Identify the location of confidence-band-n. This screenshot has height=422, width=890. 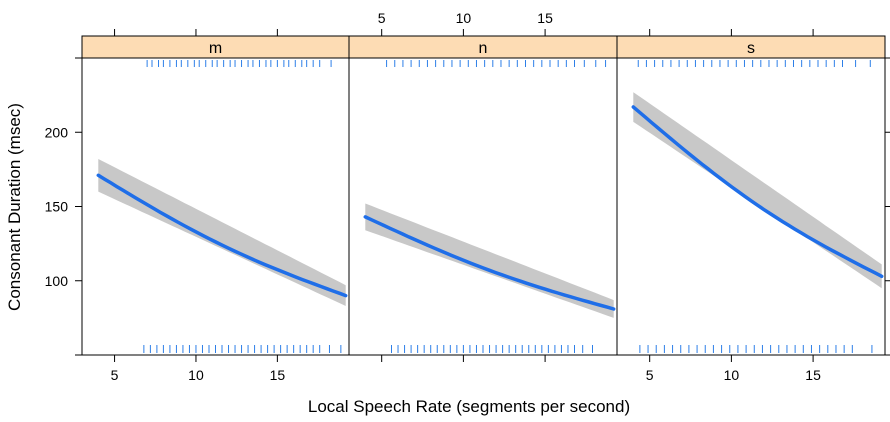
(489, 260).